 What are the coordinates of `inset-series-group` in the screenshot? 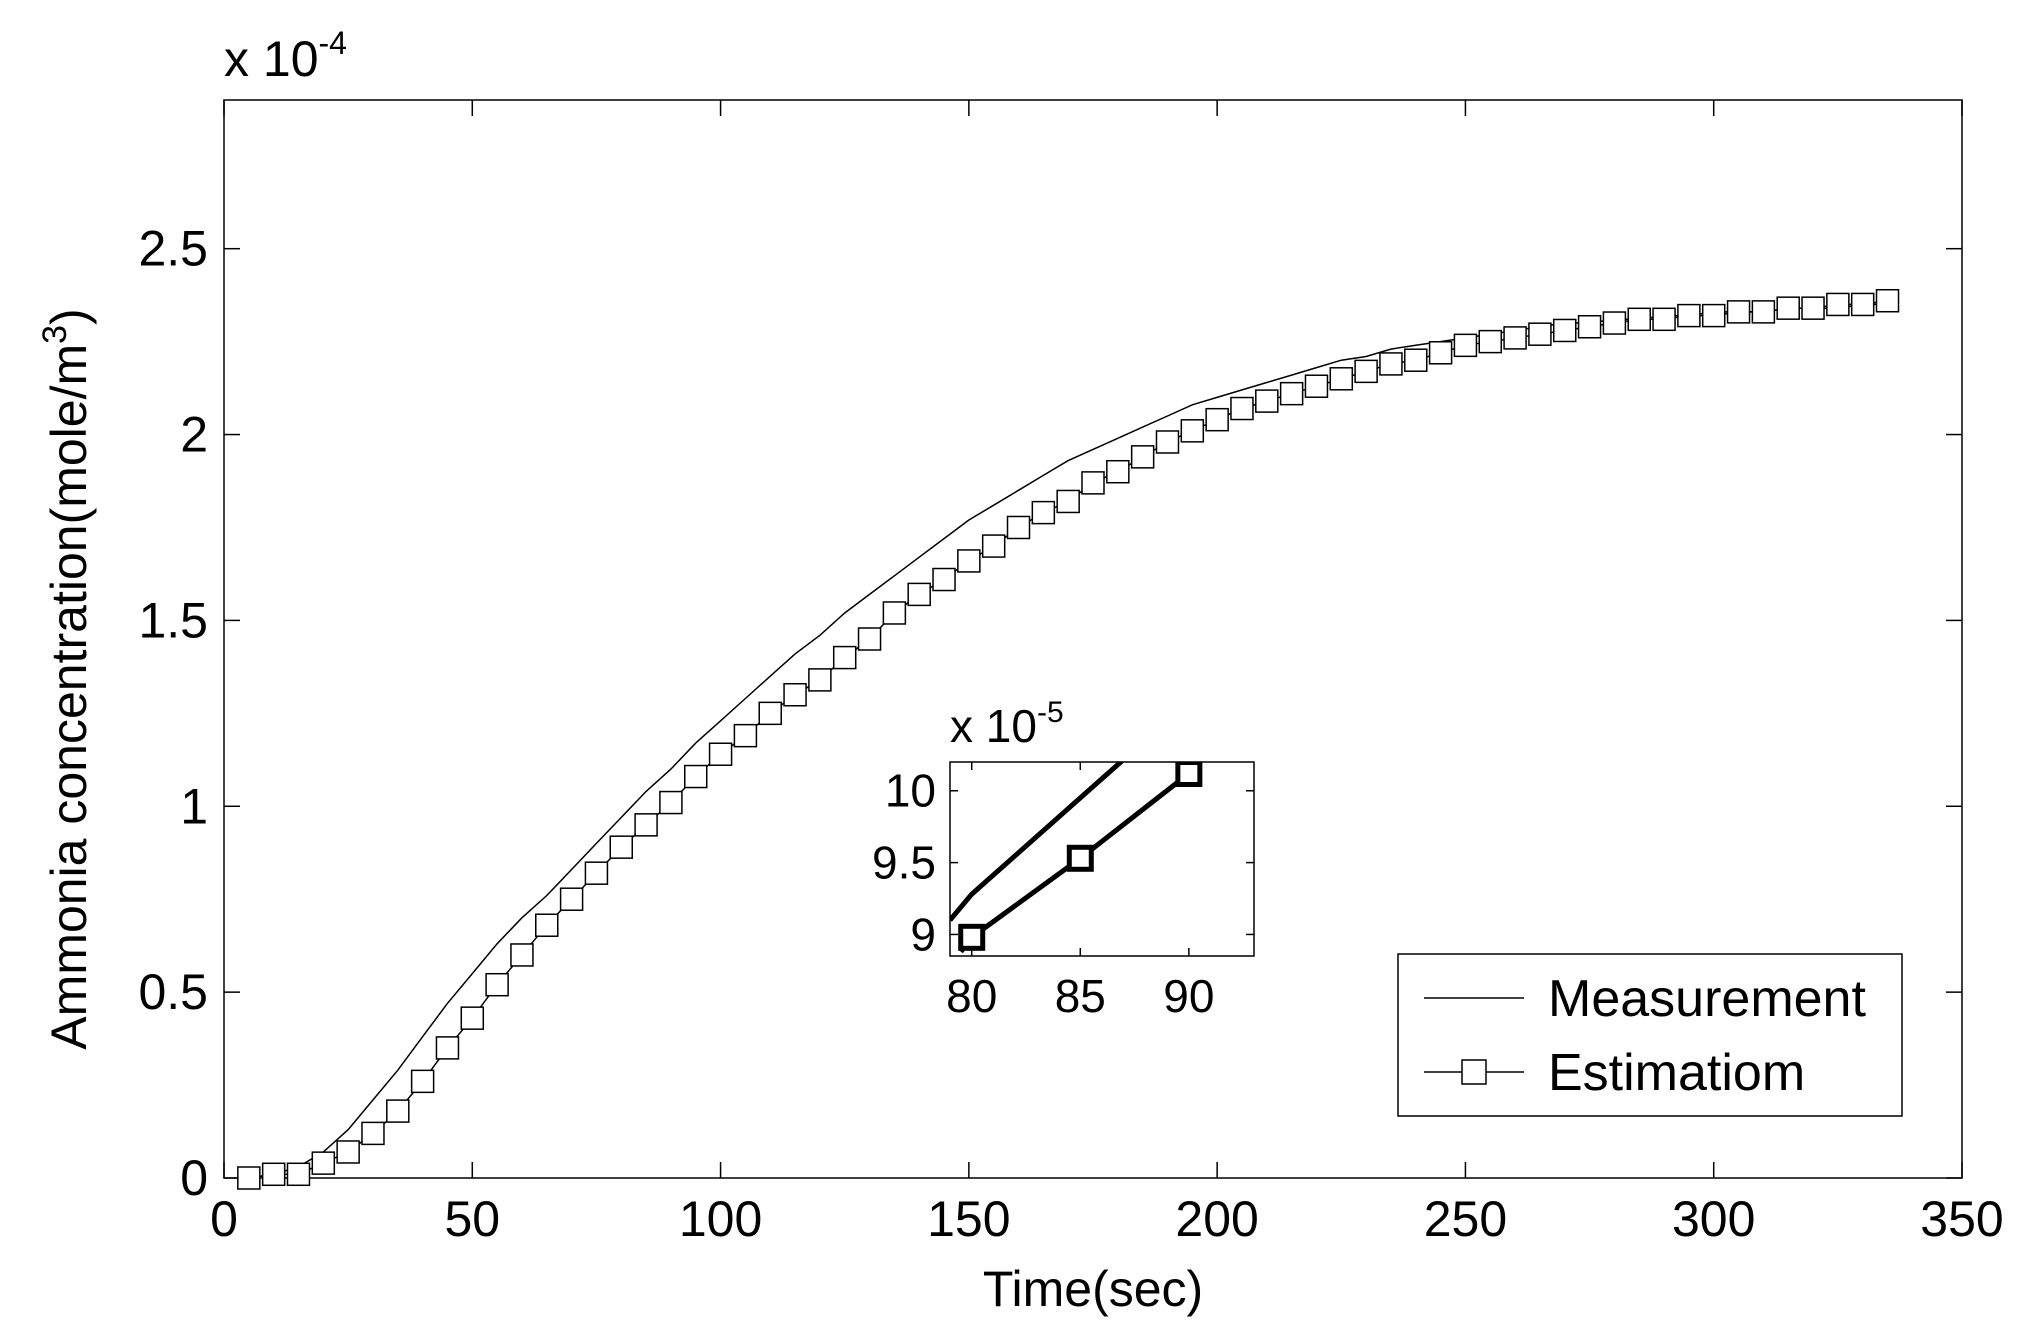 It's located at (1076, 858).